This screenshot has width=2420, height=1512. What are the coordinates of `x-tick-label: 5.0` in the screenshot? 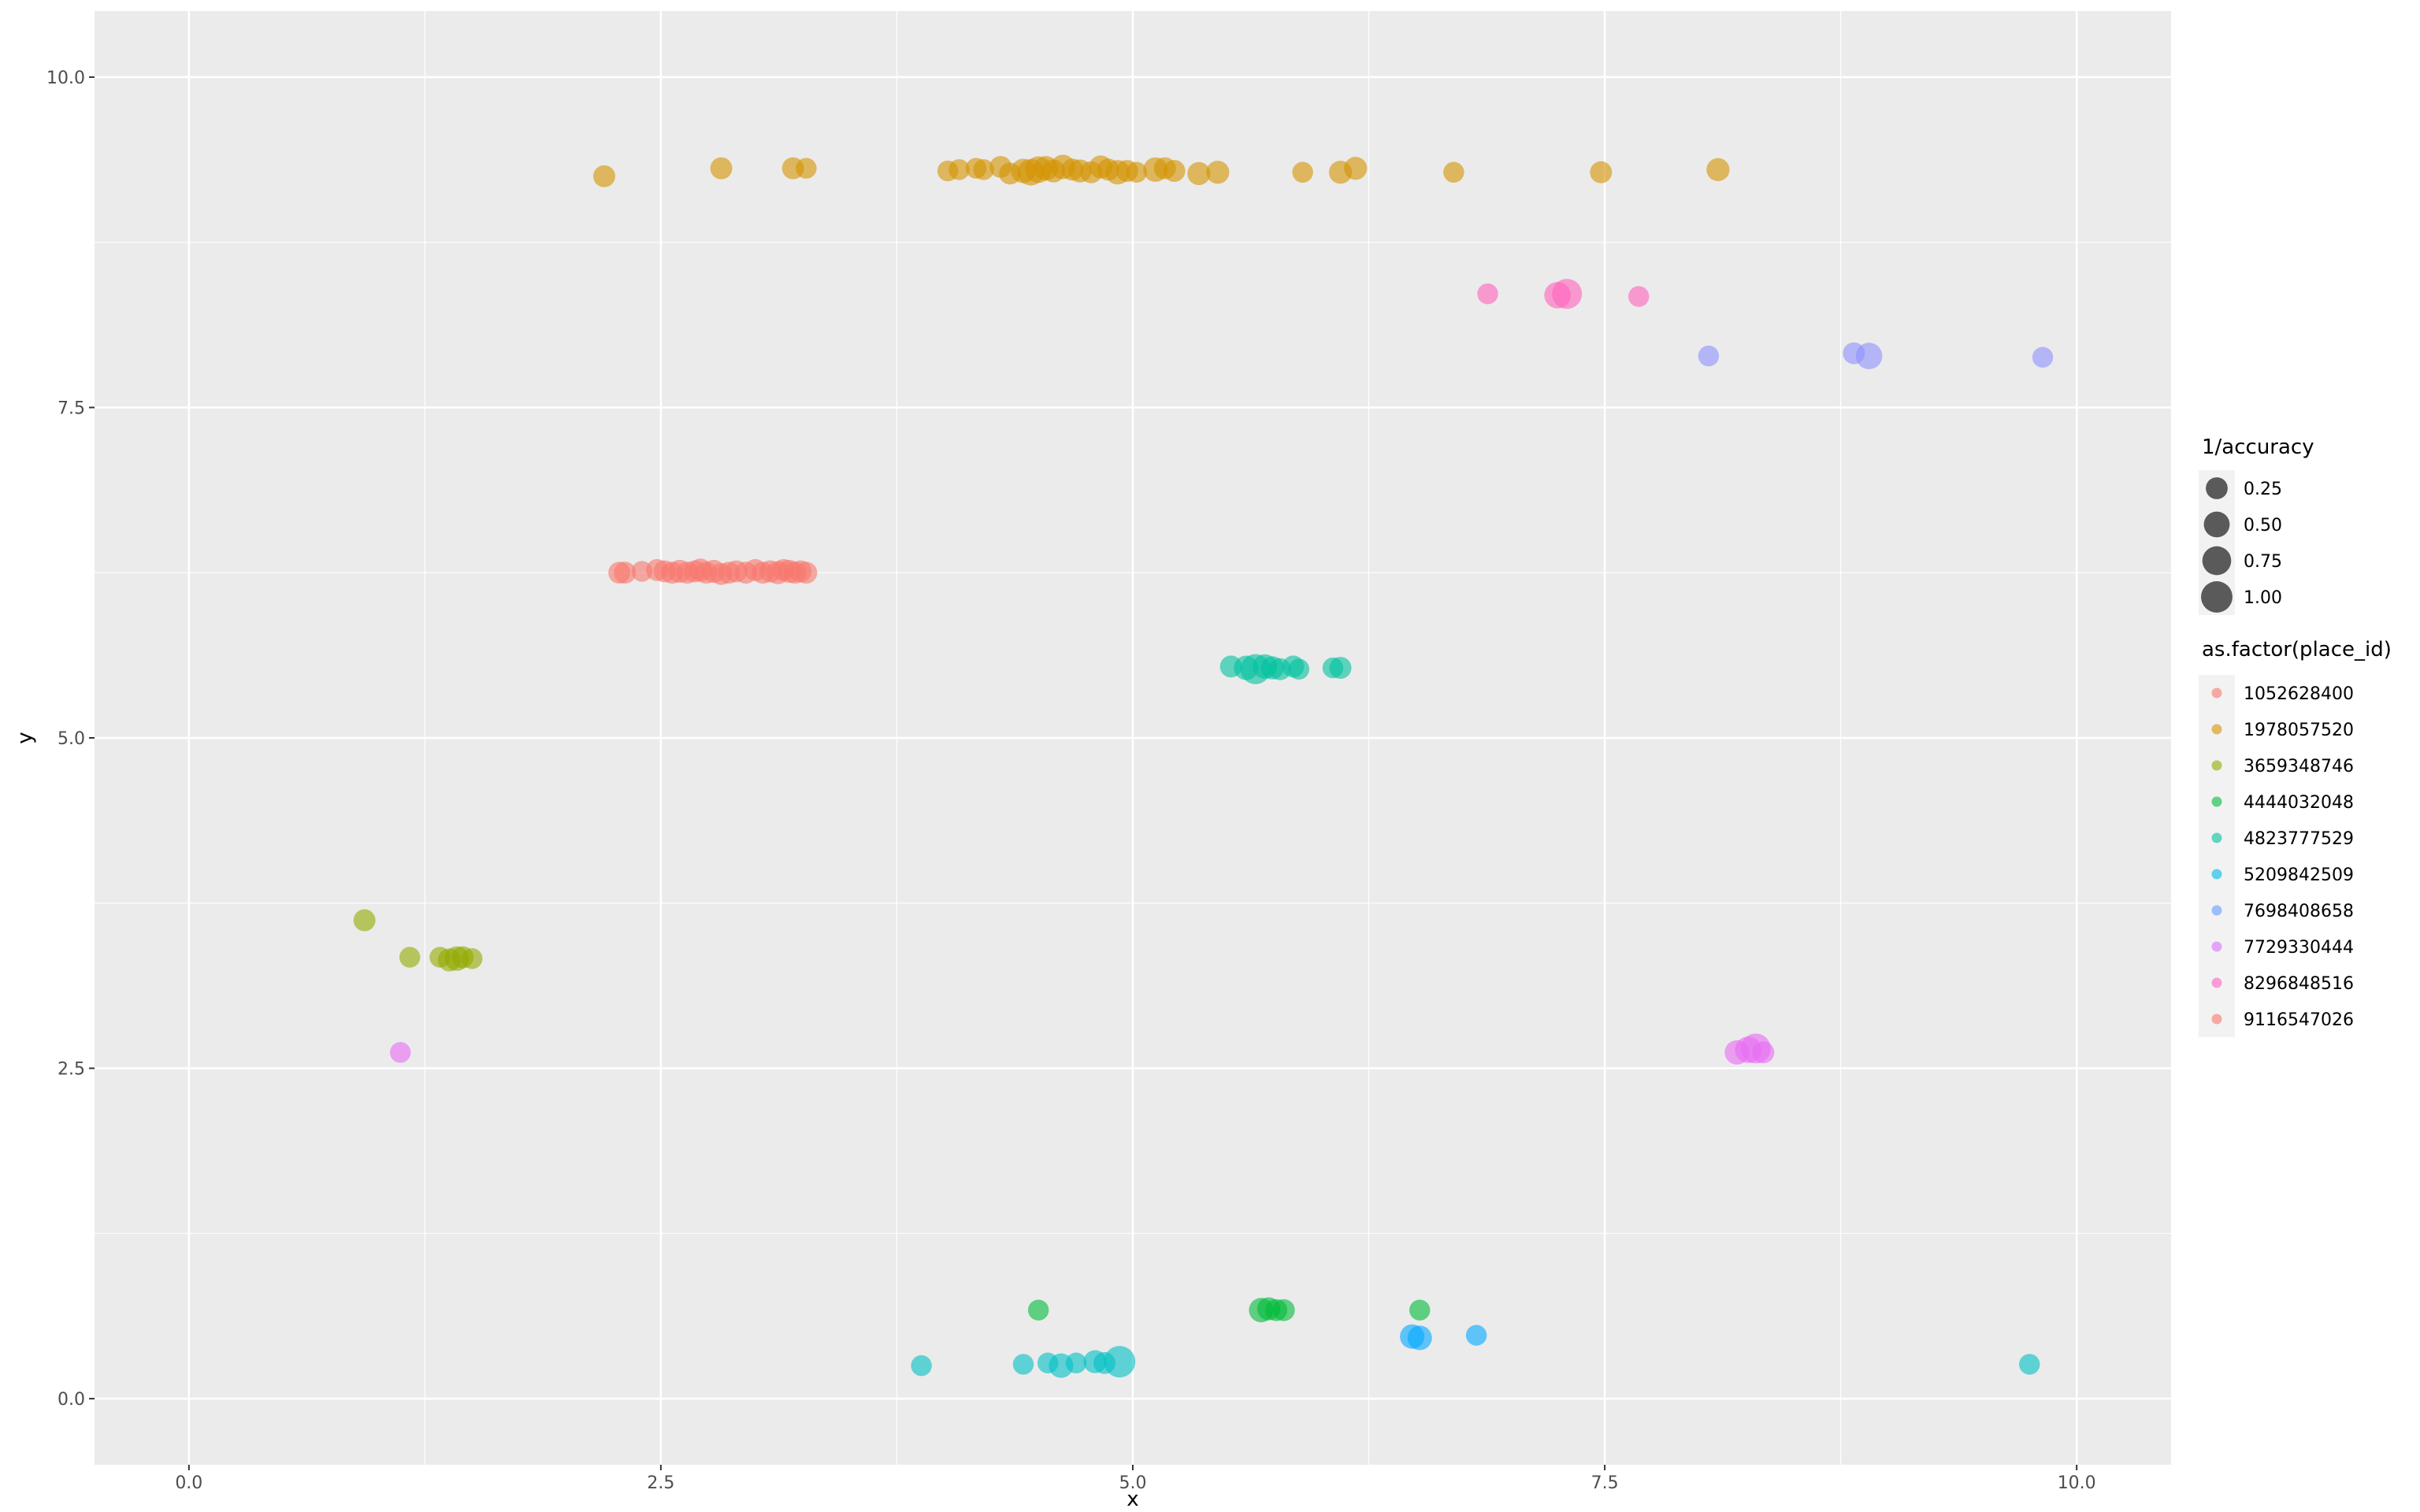 It's located at (1133, 1483).